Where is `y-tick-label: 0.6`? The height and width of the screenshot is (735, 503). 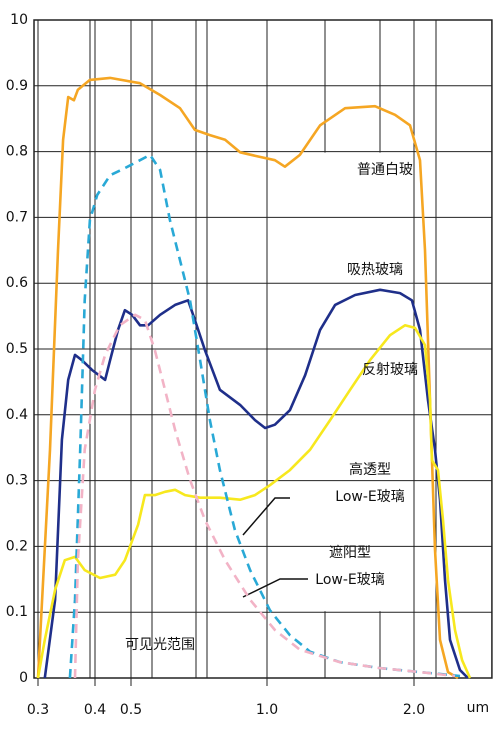
y-tick-label: 0.6 is located at coordinates (17, 283).